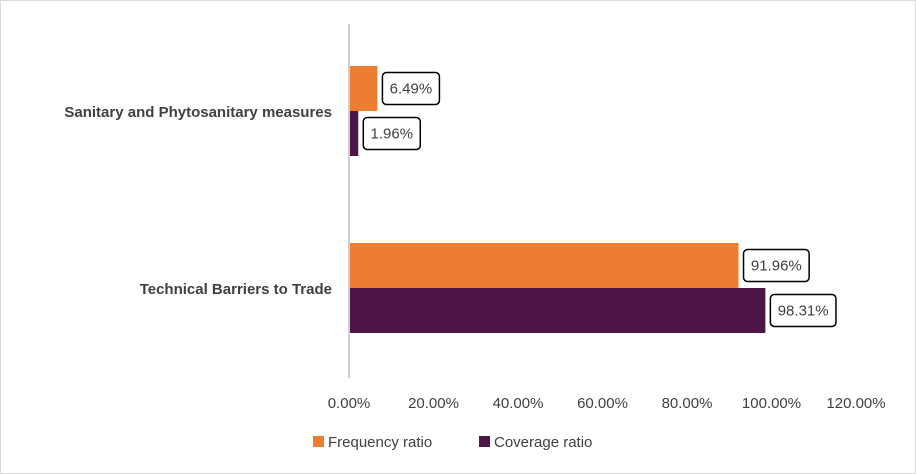 This screenshot has width=916, height=474. Describe the element at coordinates (452, 442) in the screenshot. I see `legend: Frequency ratio Coverage ratio` at that location.